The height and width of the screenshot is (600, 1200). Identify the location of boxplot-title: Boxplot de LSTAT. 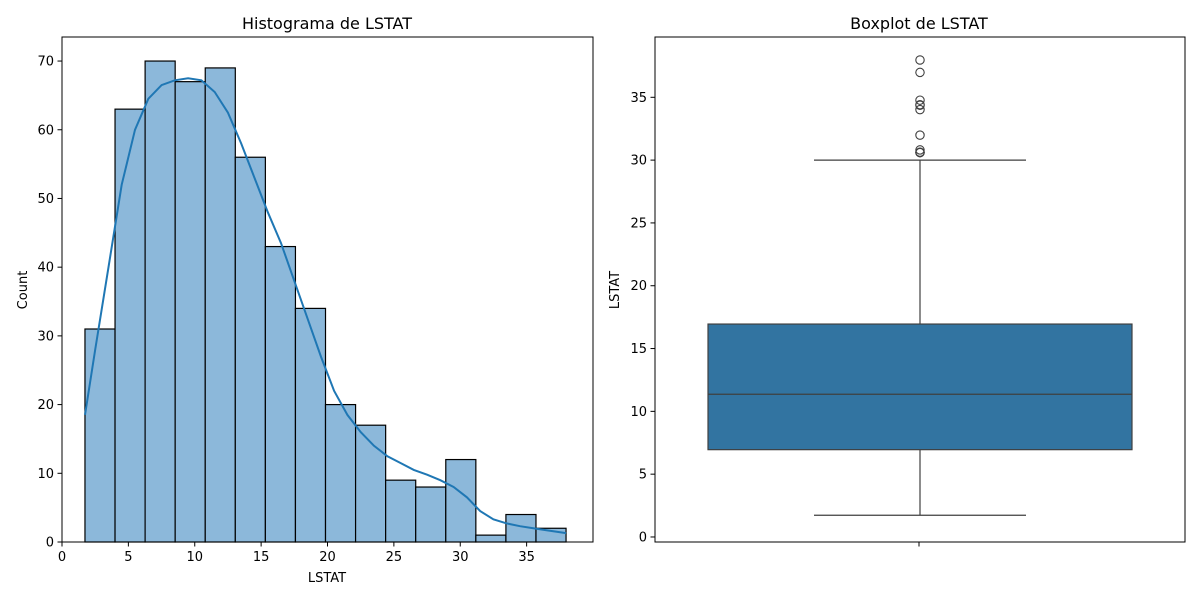
(919, 23).